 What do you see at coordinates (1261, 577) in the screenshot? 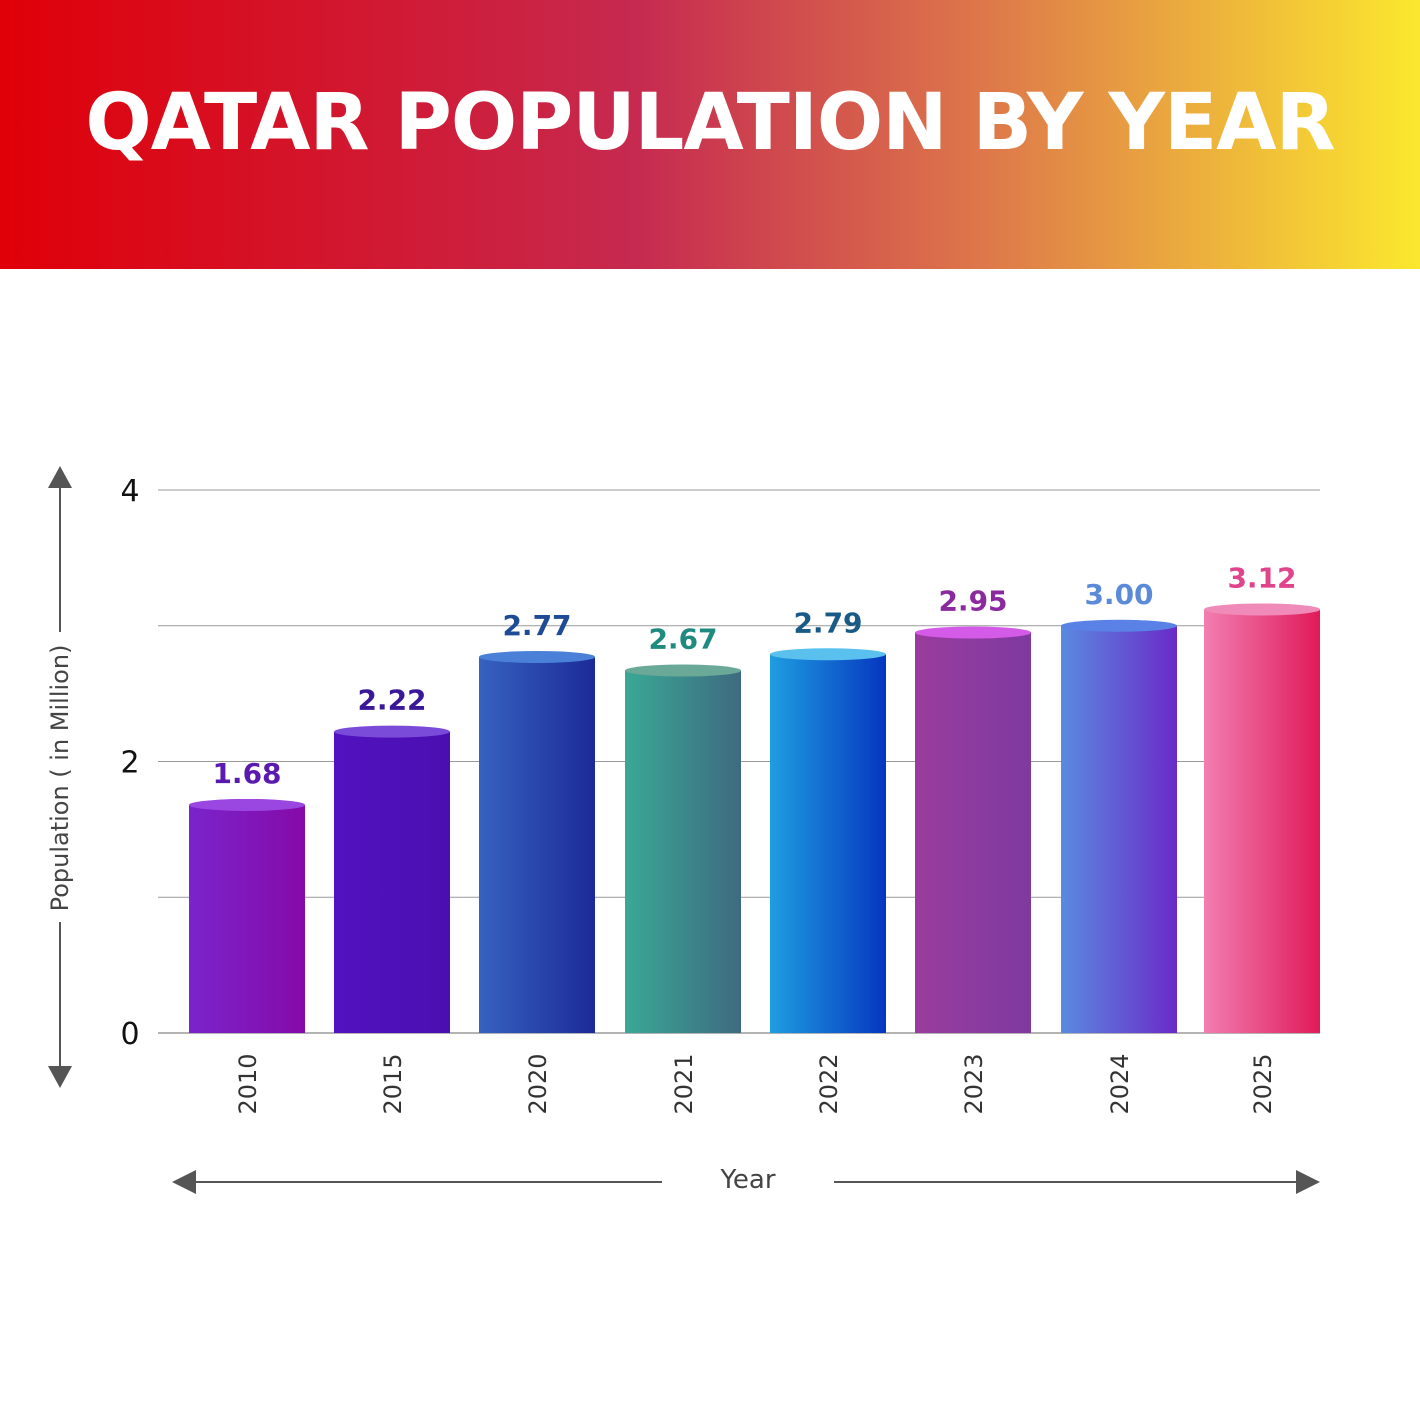
I see `value-label-2025: 3.12` at bounding box center [1261, 577].